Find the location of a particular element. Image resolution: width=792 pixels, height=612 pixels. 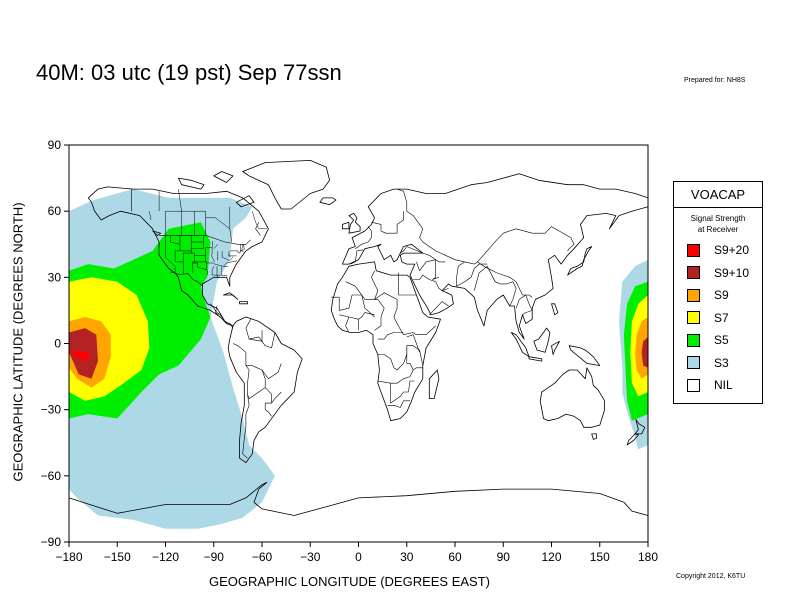

x-tick-label: −120 is located at coordinates (165, 557).